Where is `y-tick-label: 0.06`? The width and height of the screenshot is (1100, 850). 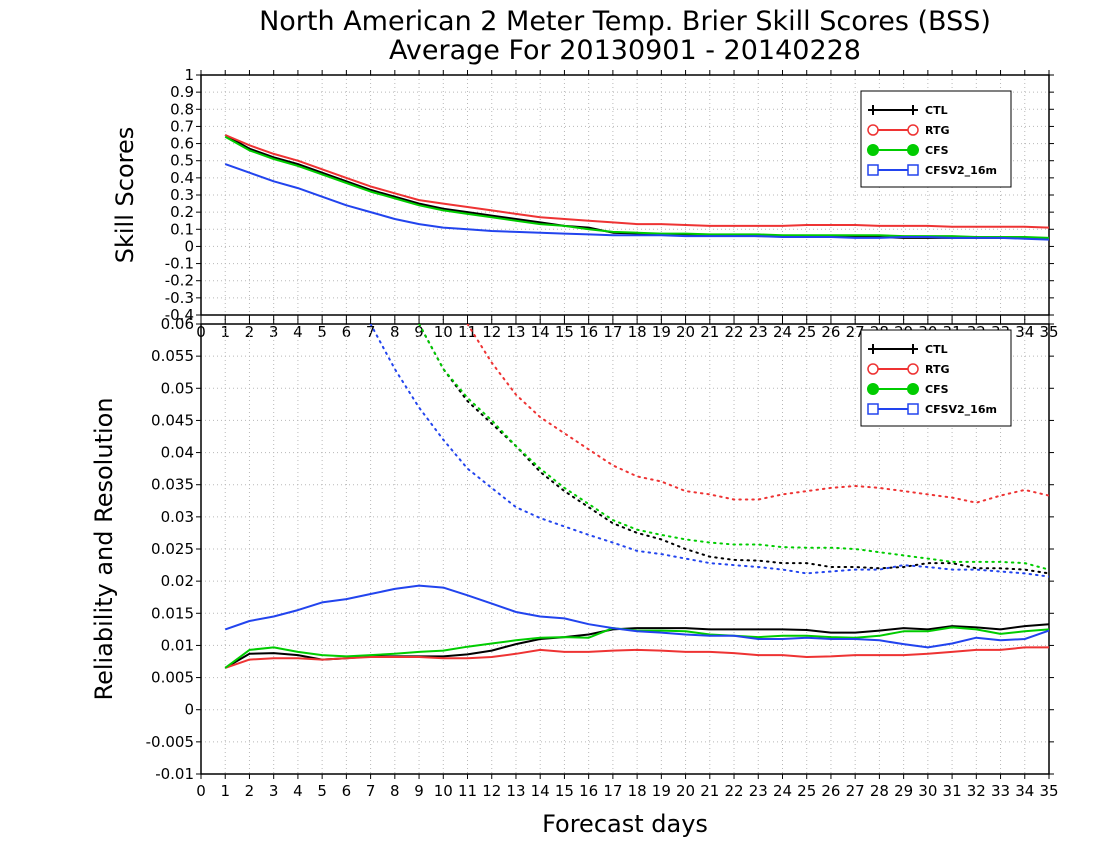 y-tick-label: 0.06 is located at coordinates (177, 324).